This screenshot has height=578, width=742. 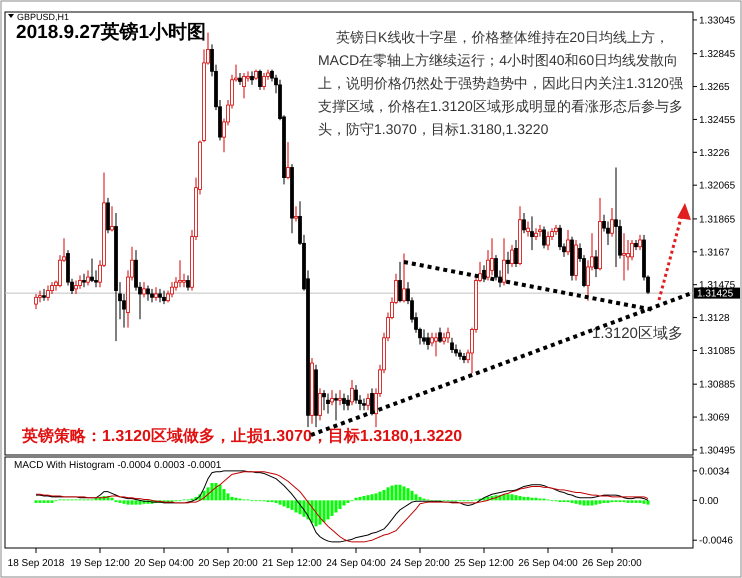 I want to click on ref-line-label: 1.31425, so click(x=715, y=294).